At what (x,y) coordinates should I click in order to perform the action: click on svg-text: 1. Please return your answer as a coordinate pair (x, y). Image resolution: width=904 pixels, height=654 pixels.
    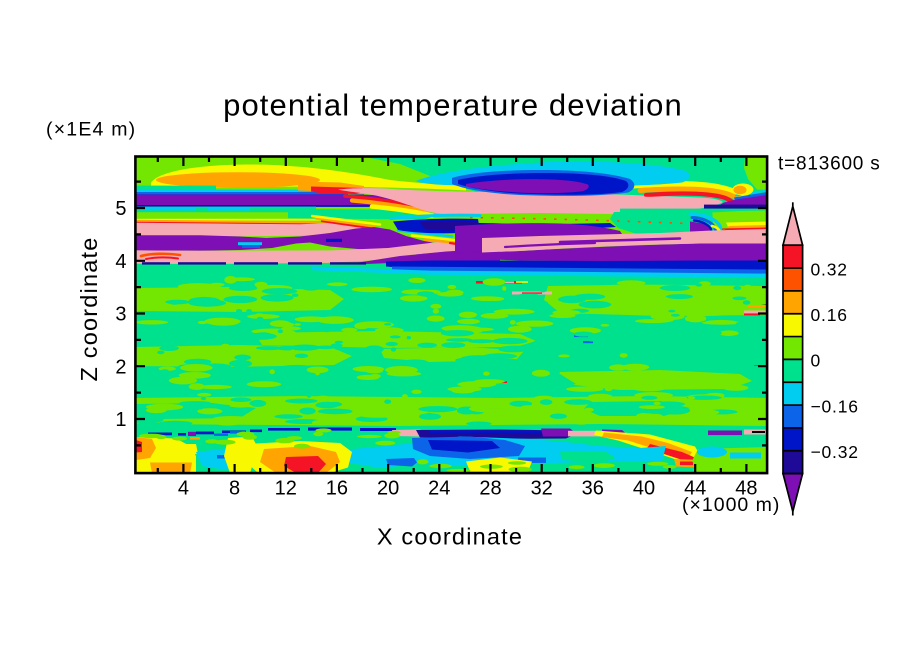
    Looking at the image, I should click on (120, 420).